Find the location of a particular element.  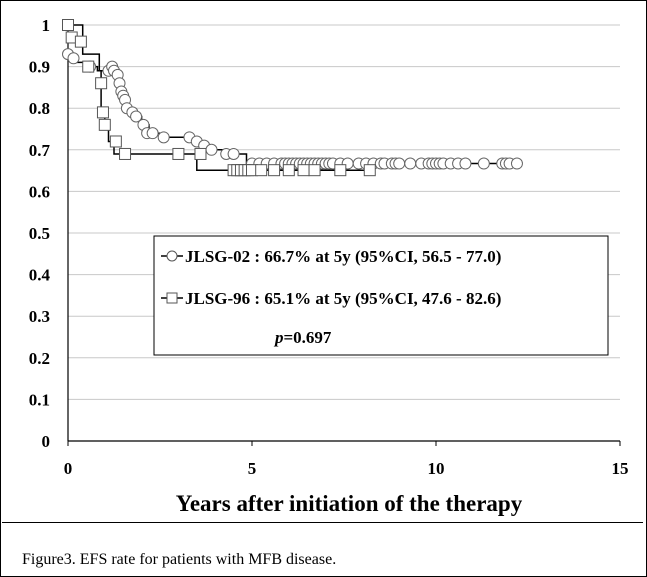

y-tick-label: 0.1 is located at coordinates (39, 399).